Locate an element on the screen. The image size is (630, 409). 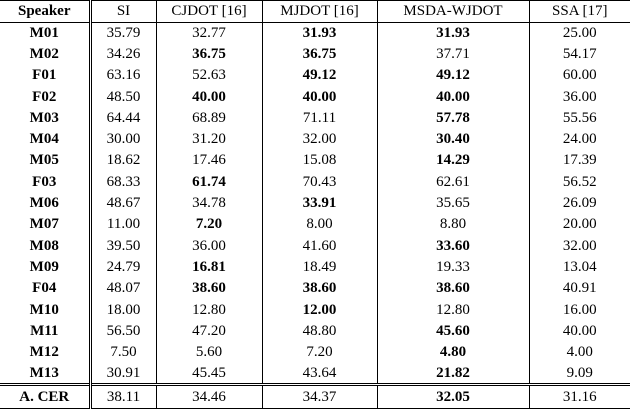
value-cell: 34.78 is located at coordinates (208, 203).